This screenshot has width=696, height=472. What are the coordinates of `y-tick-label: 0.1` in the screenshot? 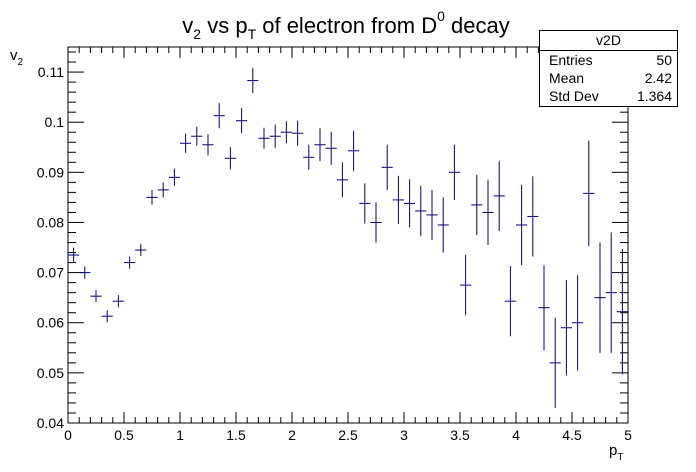 It's located at (55, 122).